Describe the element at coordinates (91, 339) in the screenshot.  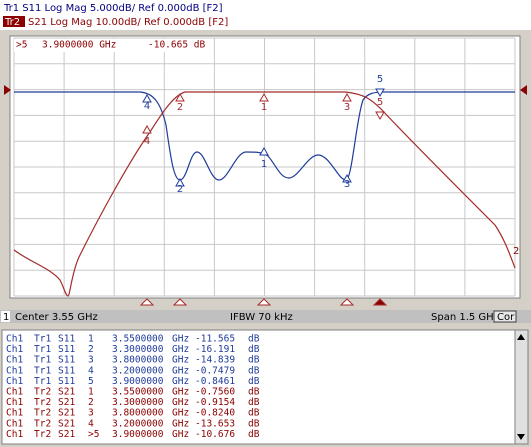
I see `table-cell: 1` at that location.